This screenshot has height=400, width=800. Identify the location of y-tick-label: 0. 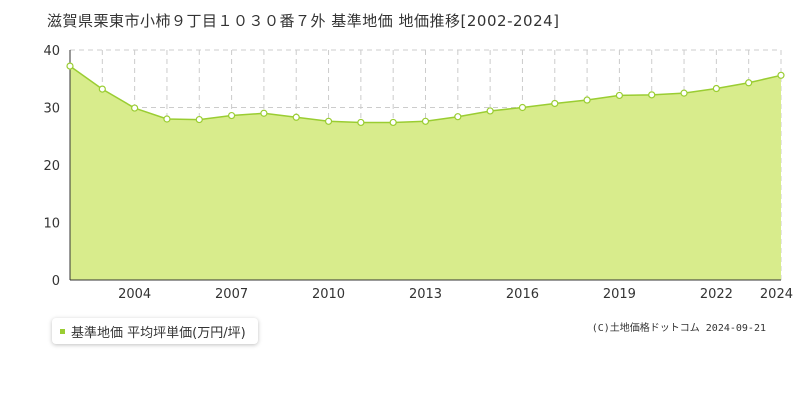
(56, 281).